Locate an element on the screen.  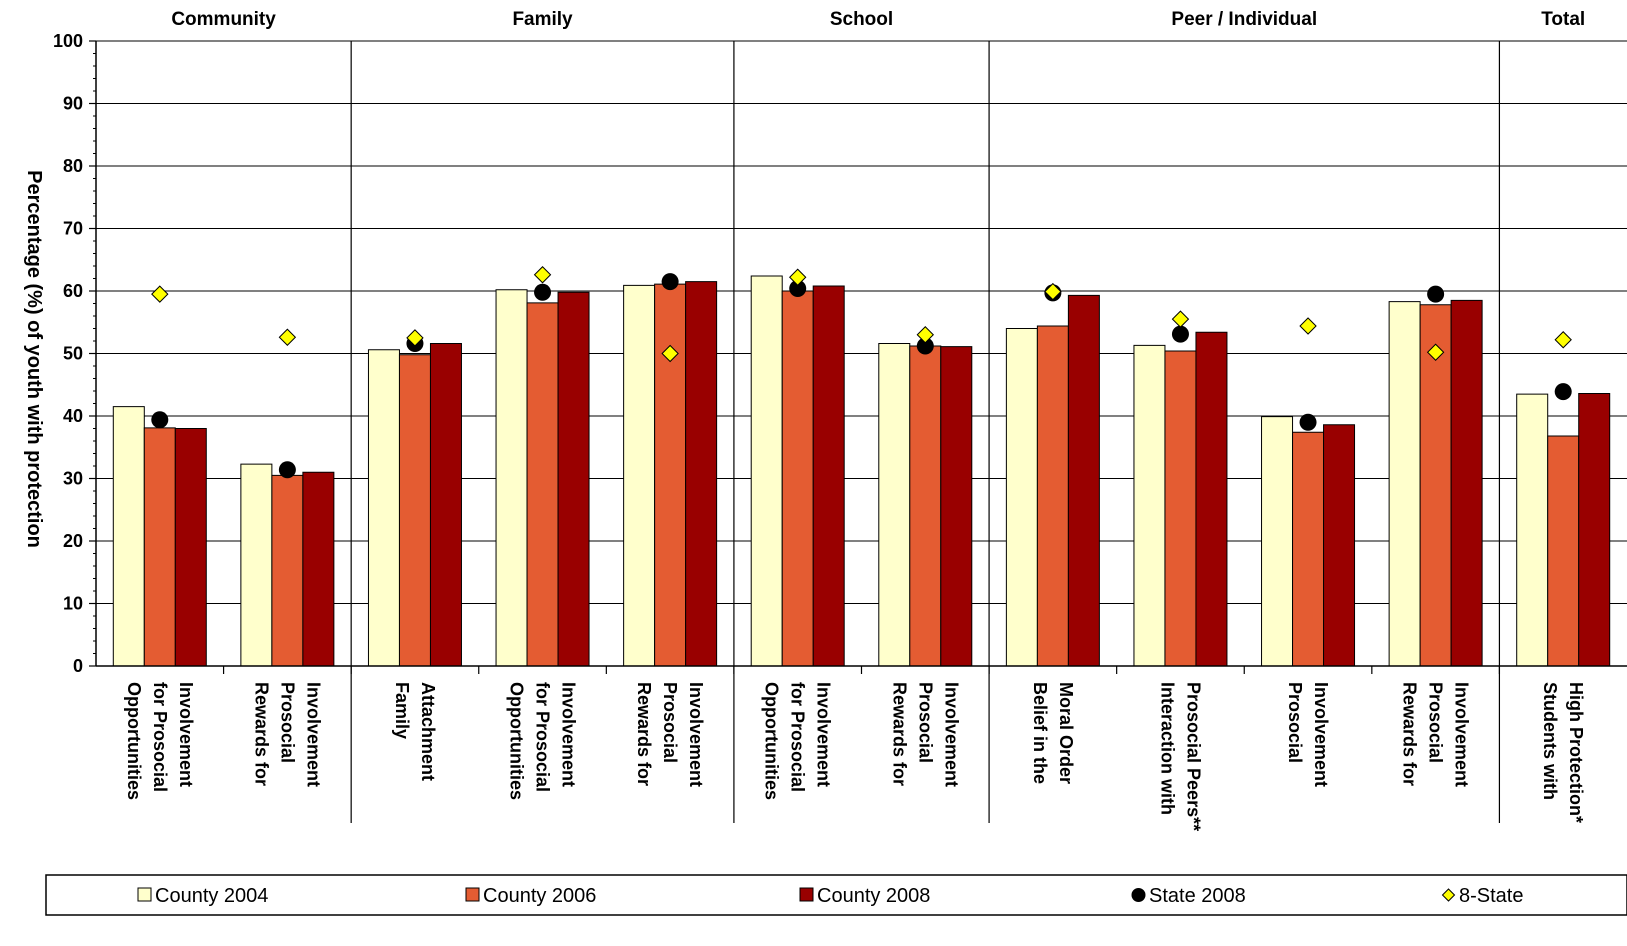
category-label-line: for Prosocial is located at coordinates (160, 737).